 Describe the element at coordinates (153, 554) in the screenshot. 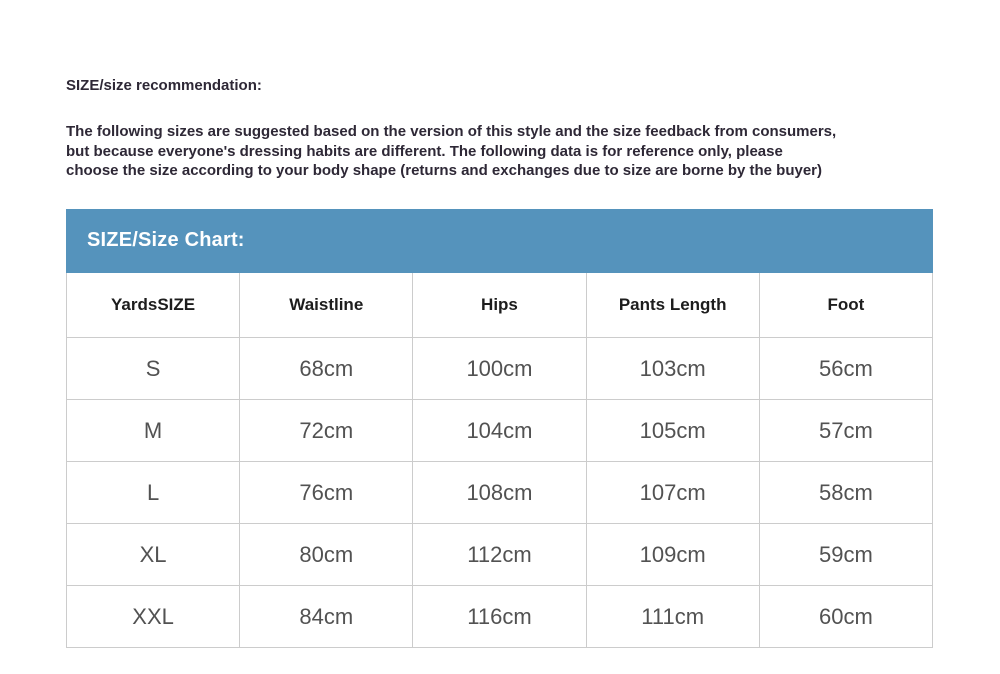

I see `cell-size: XL` at that location.